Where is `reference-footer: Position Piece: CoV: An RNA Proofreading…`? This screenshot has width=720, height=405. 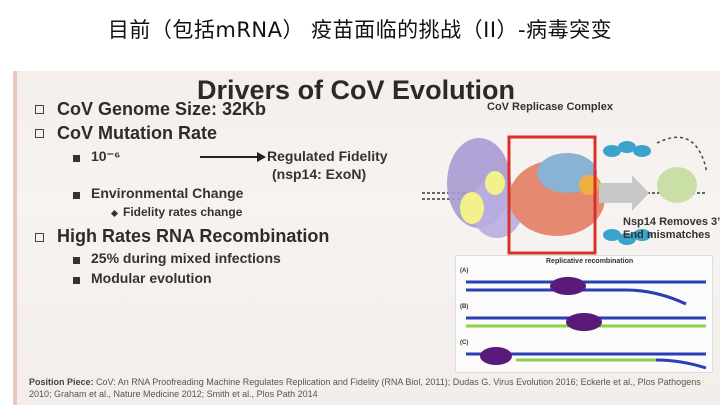
reference-footer: Position Piece: CoV: An RNA Proofreading… is located at coordinates (374, 388).